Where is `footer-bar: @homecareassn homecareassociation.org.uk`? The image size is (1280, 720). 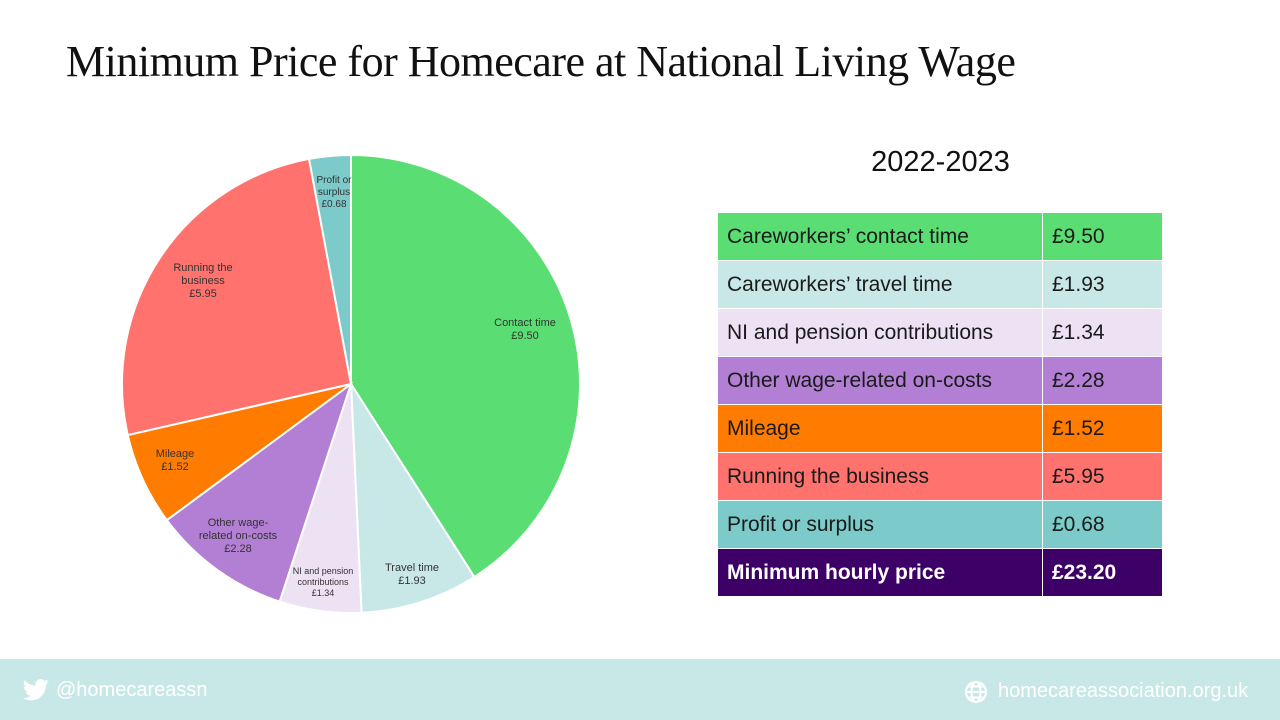
footer-bar: @homecareassn homecareassociation.org.uk is located at coordinates (640, 689).